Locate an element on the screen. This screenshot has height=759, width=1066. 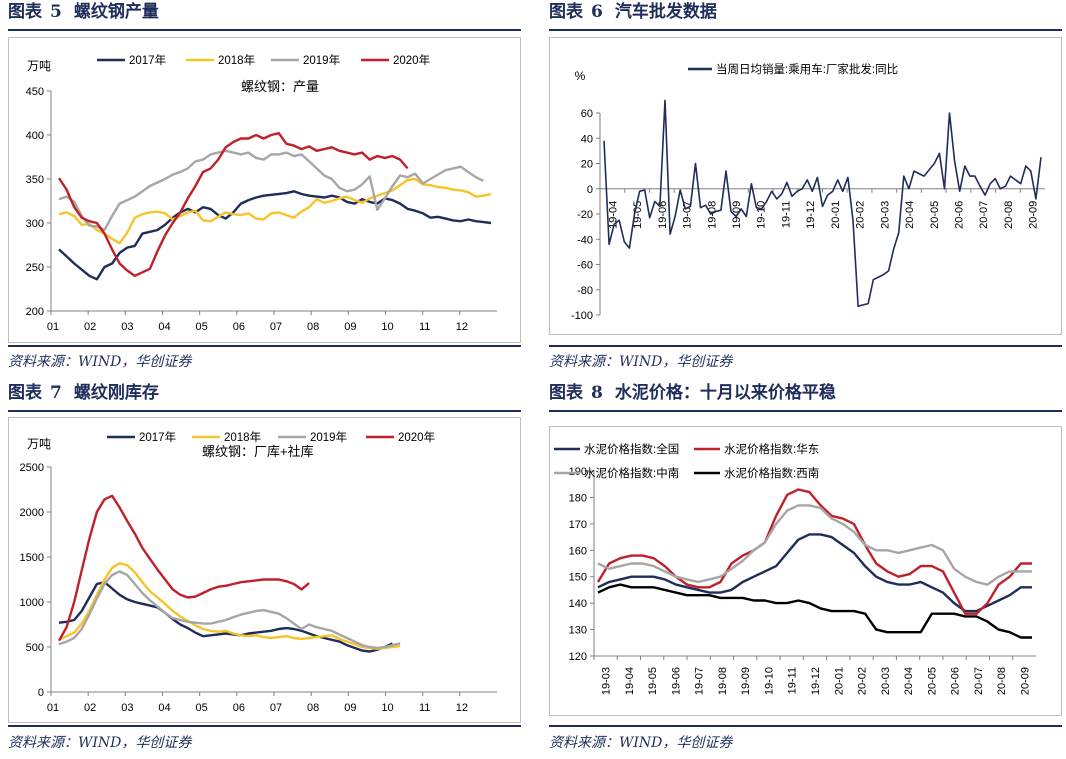
legend-label: 水泥价格指数:中南 is located at coordinates (631, 473).